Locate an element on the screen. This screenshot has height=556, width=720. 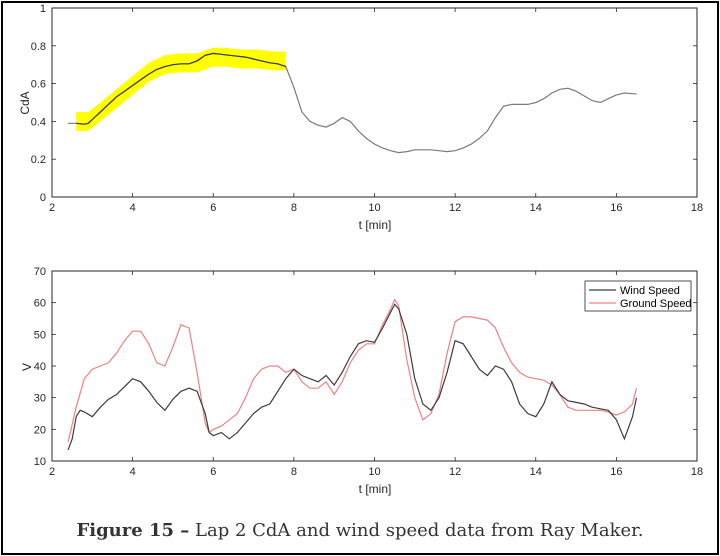
y-tick-label: 70 is located at coordinates (40, 272).